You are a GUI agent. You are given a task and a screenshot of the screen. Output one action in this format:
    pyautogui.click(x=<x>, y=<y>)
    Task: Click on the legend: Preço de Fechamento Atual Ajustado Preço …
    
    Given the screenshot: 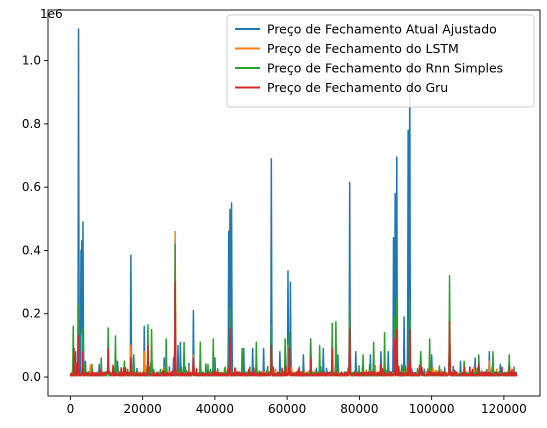 What is the action you would take?
    pyautogui.click(x=380, y=61)
    